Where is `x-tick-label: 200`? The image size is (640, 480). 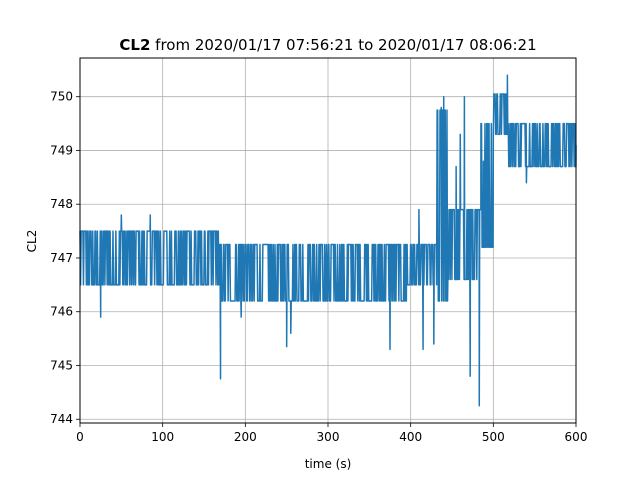
x-tick-label: 200 is located at coordinates (245, 437).